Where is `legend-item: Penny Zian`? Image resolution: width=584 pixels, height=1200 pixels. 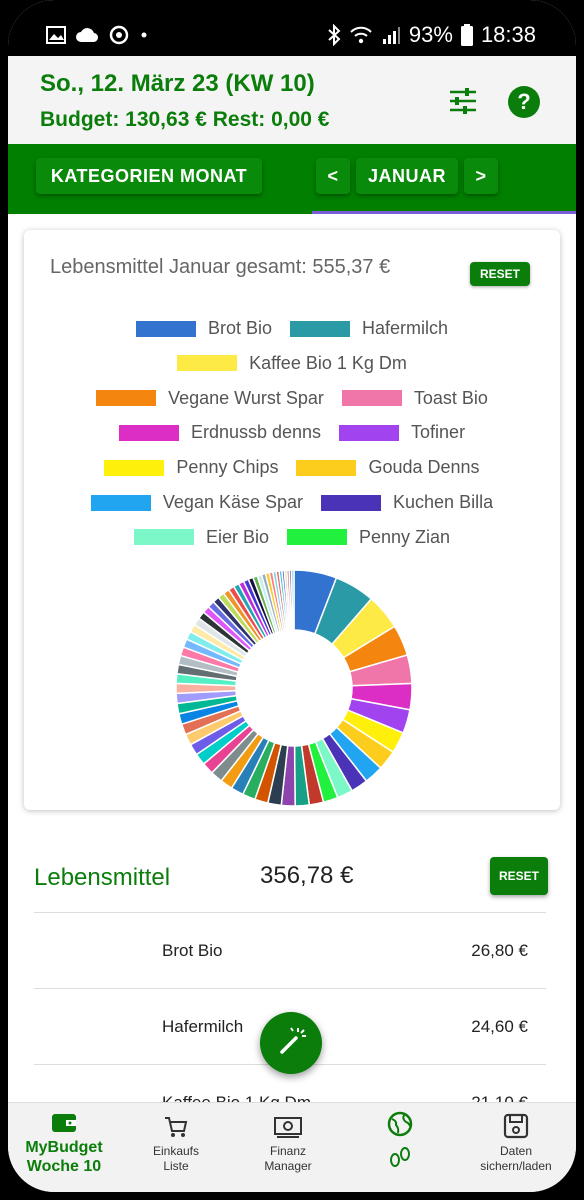
legend-item: Penny Zian is located at coordinates (368, 537).